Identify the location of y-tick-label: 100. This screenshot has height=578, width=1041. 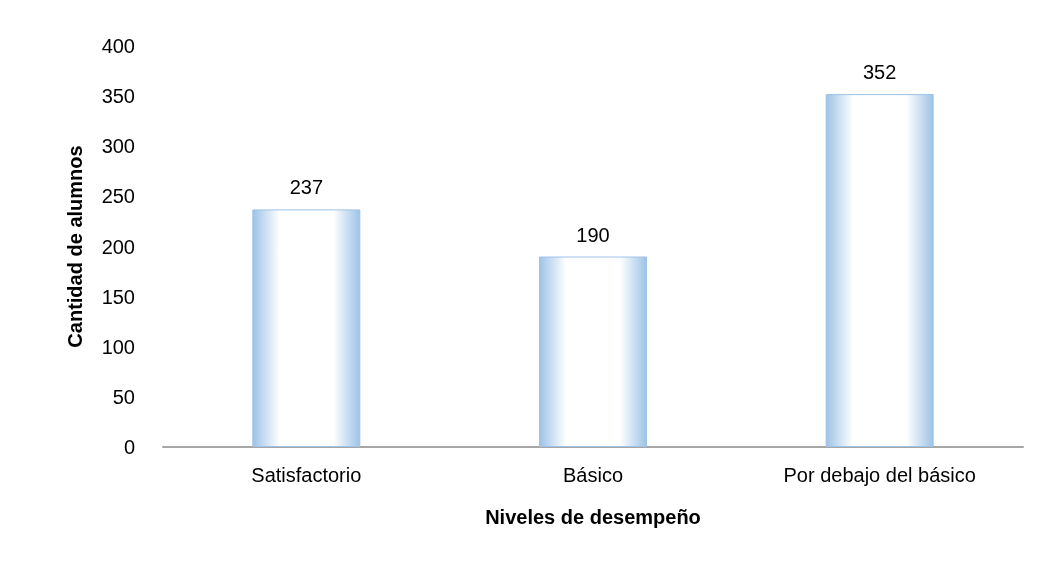
(118, 346).